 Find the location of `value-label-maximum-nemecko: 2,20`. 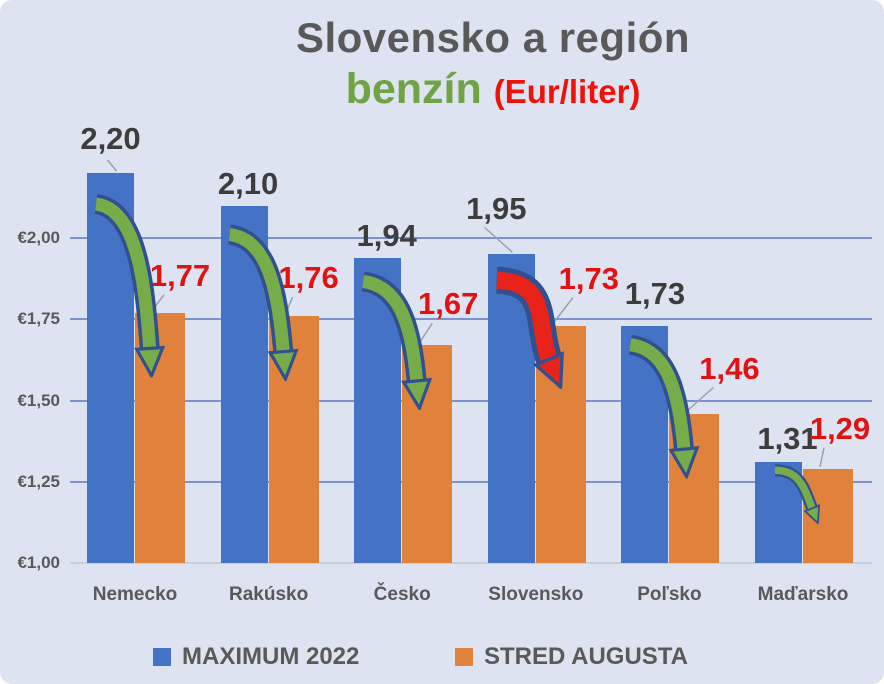

value-label-maximum-nemecko: 2,20 is located at coordinates (110, 138).